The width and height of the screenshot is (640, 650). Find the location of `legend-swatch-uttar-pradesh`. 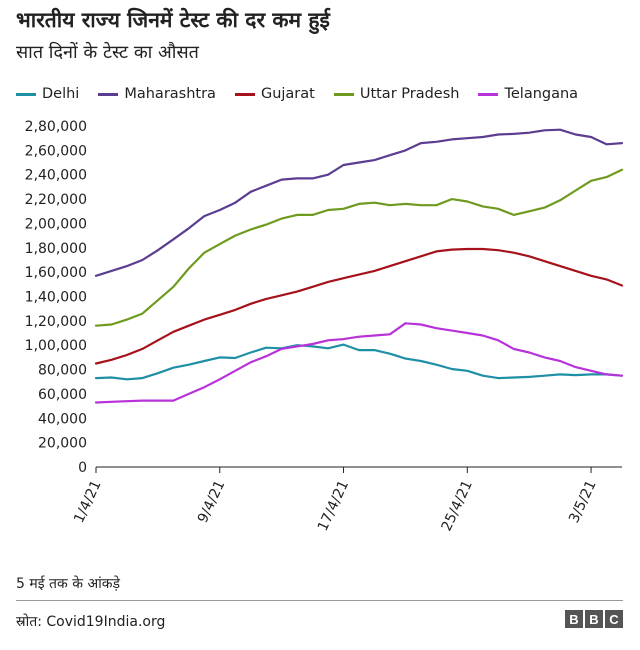

legend-swatch-uttar-pradesh is located at coordinates (343, 94).